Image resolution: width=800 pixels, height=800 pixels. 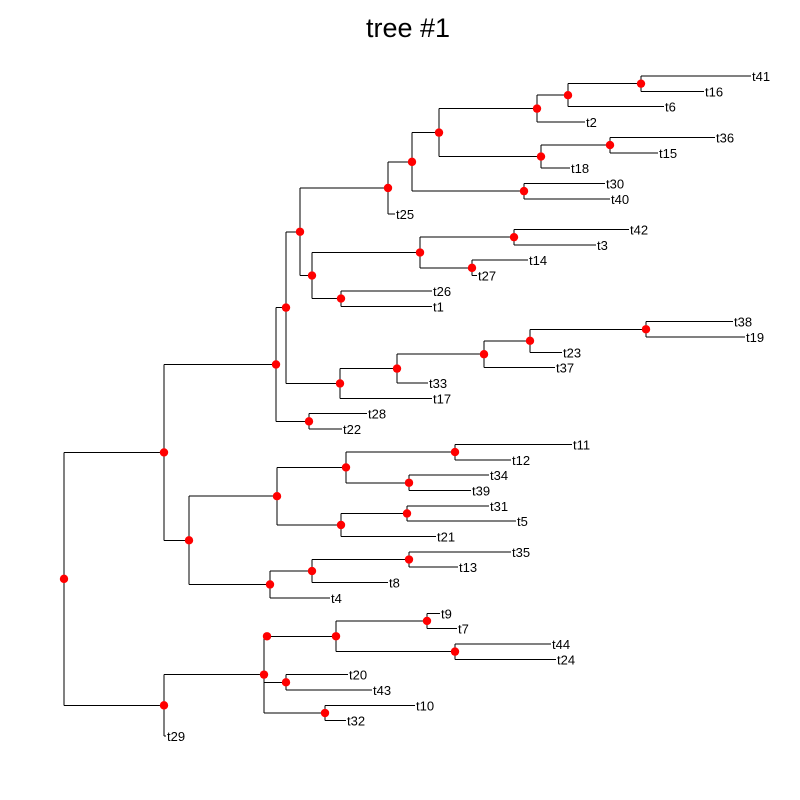 What do you see at coordinates (64, 579) in the screenshot?
I see `node-dot-root` at bounding box center [64, 579].